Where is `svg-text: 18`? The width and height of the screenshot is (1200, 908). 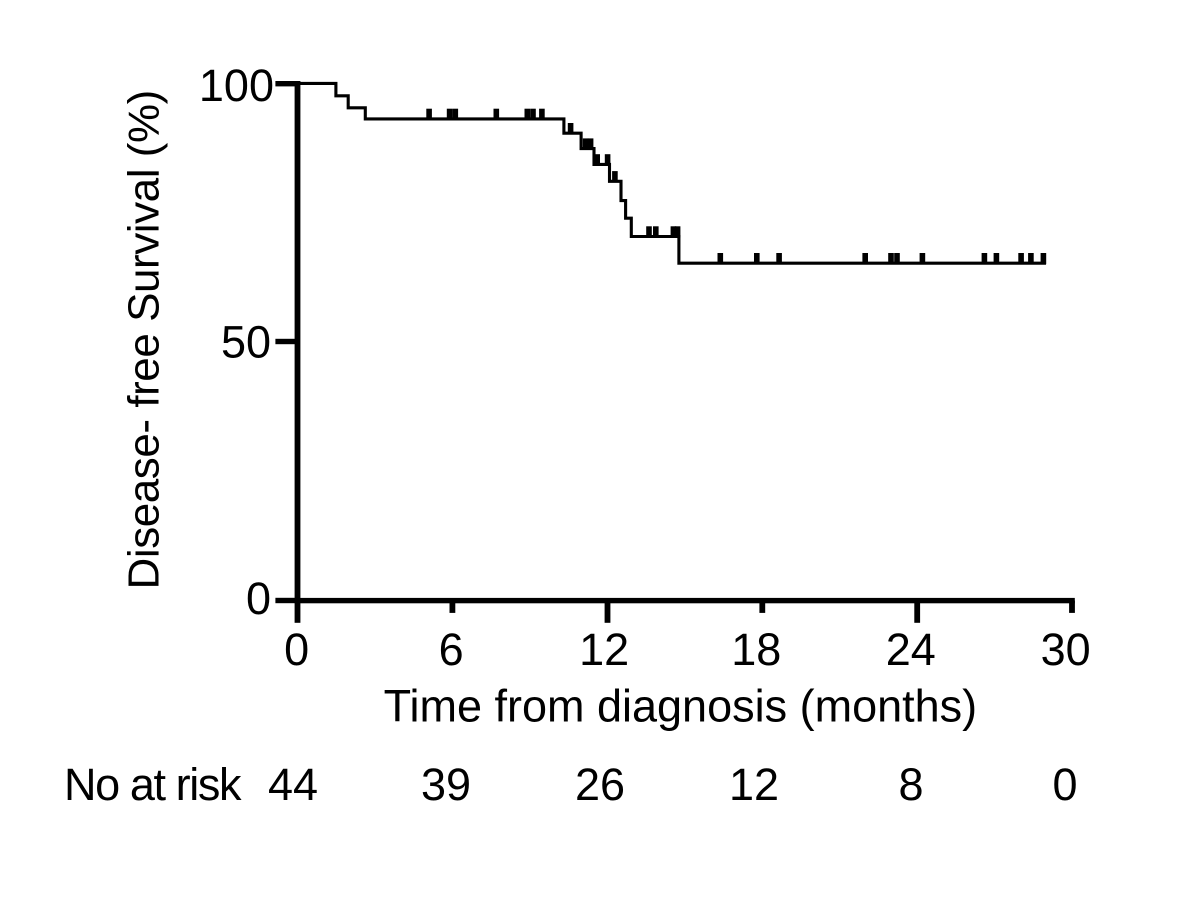 svg-text: 18 is located at coordinates (756, 649).